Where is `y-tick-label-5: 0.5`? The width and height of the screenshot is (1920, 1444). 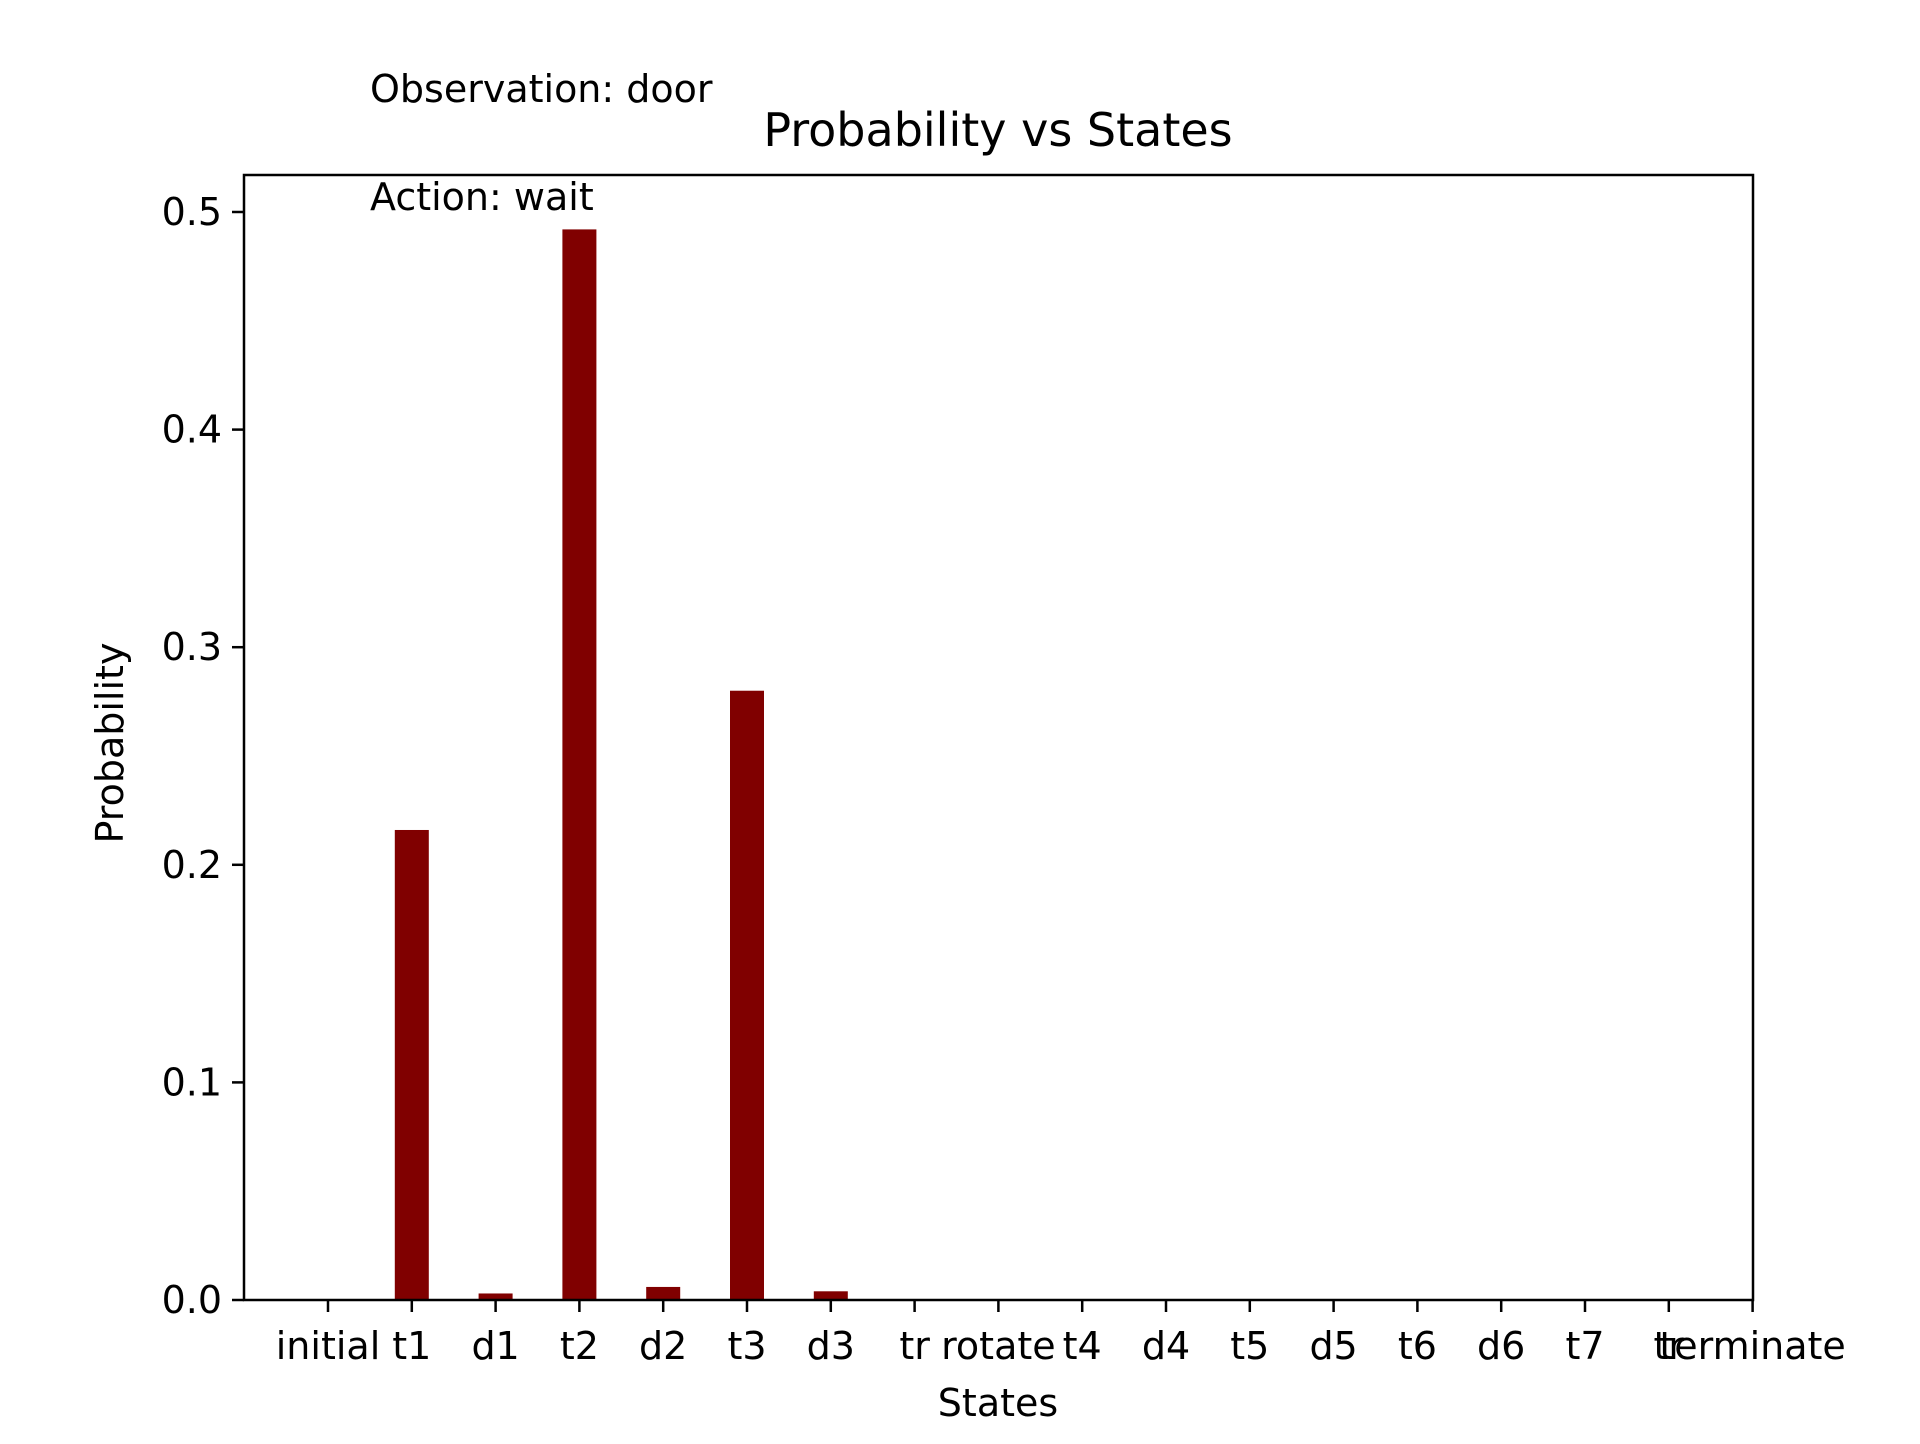
y-tick-label-5: 0.5 is located at coordinates (192, 212).